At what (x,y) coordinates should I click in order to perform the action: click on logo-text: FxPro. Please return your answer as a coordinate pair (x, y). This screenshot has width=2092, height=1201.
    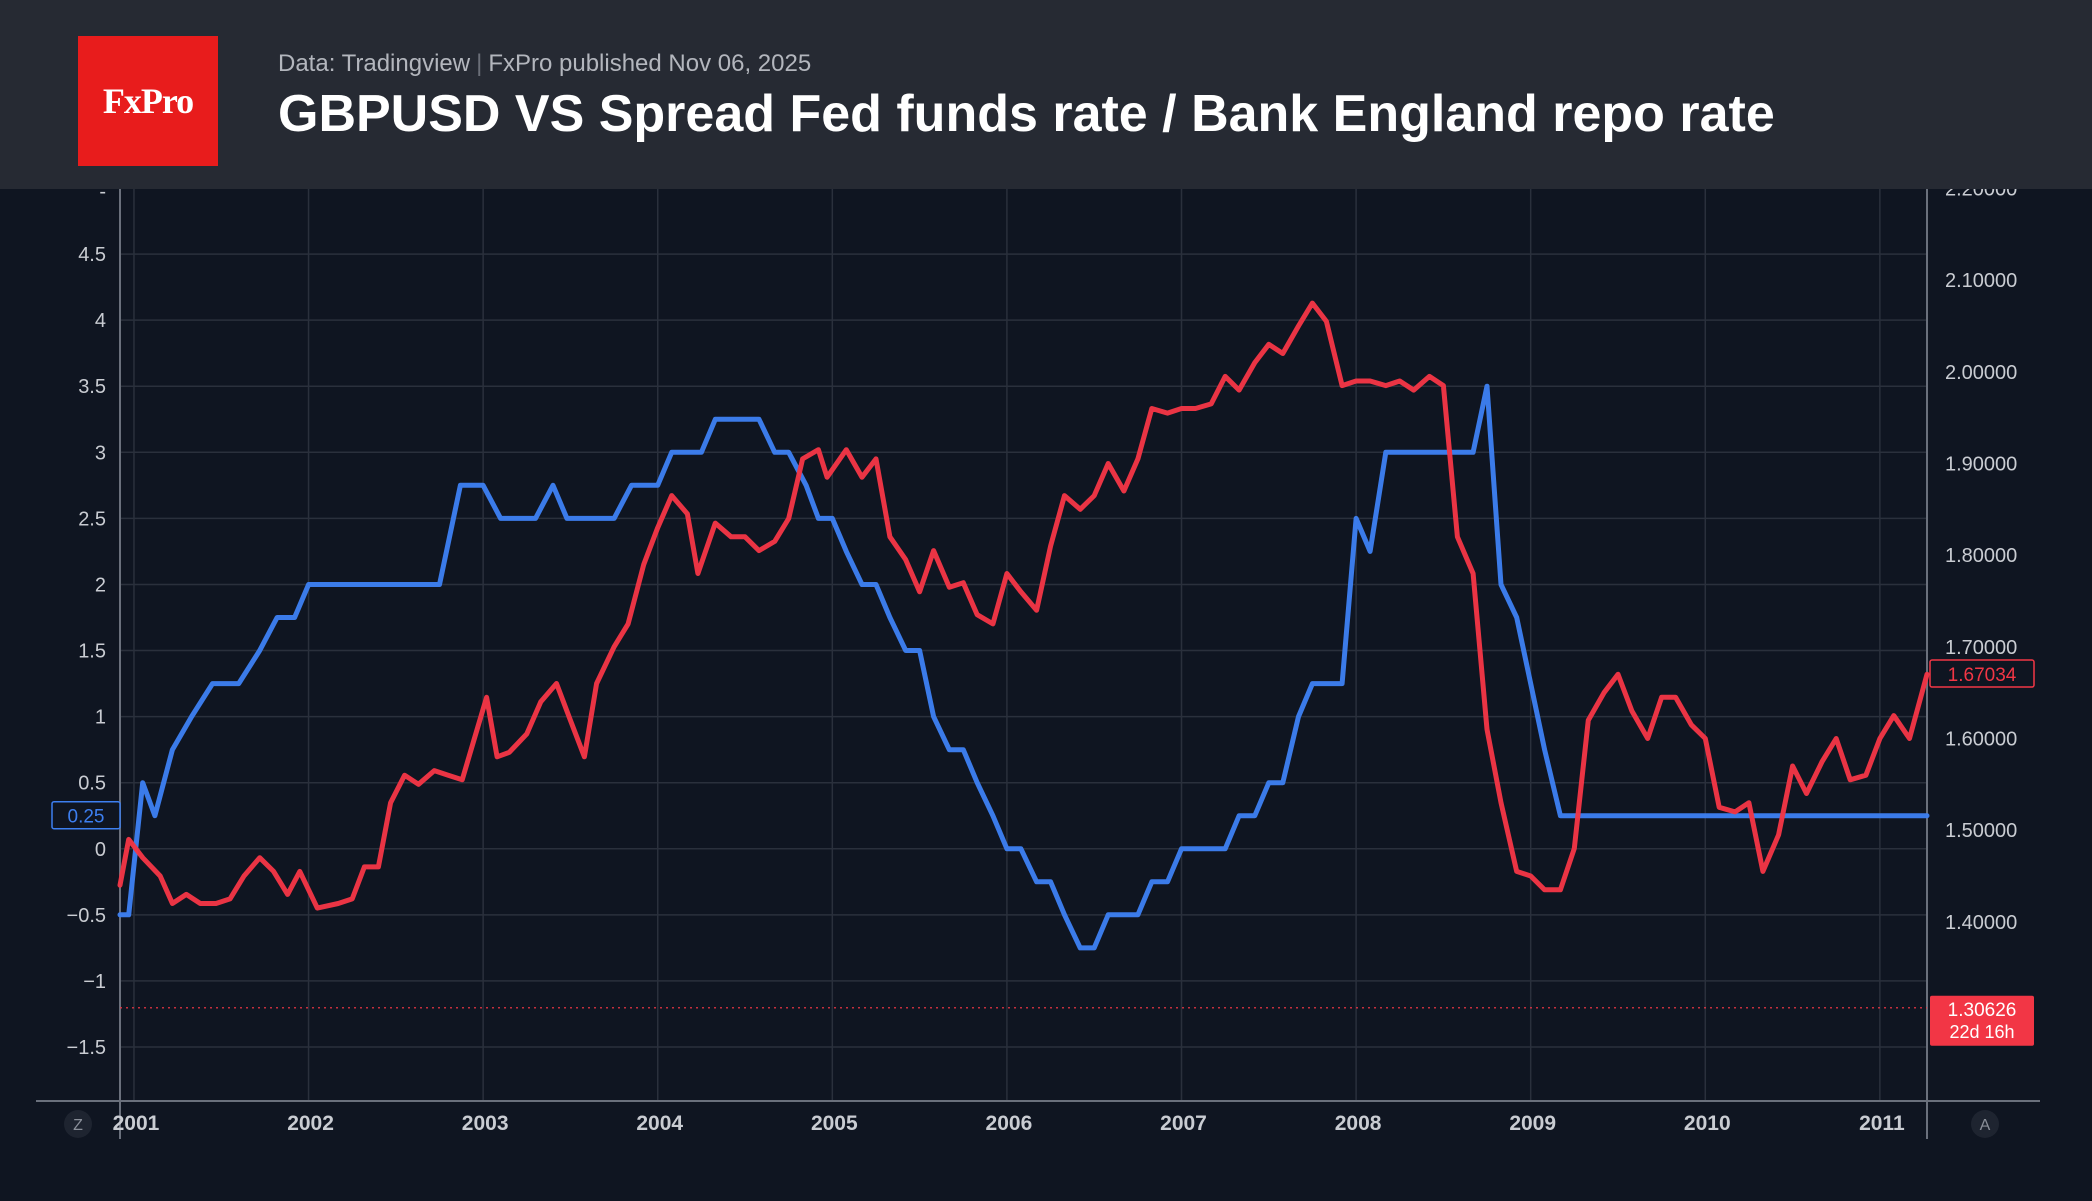
    Looking at the image, I should click on (148, 101).